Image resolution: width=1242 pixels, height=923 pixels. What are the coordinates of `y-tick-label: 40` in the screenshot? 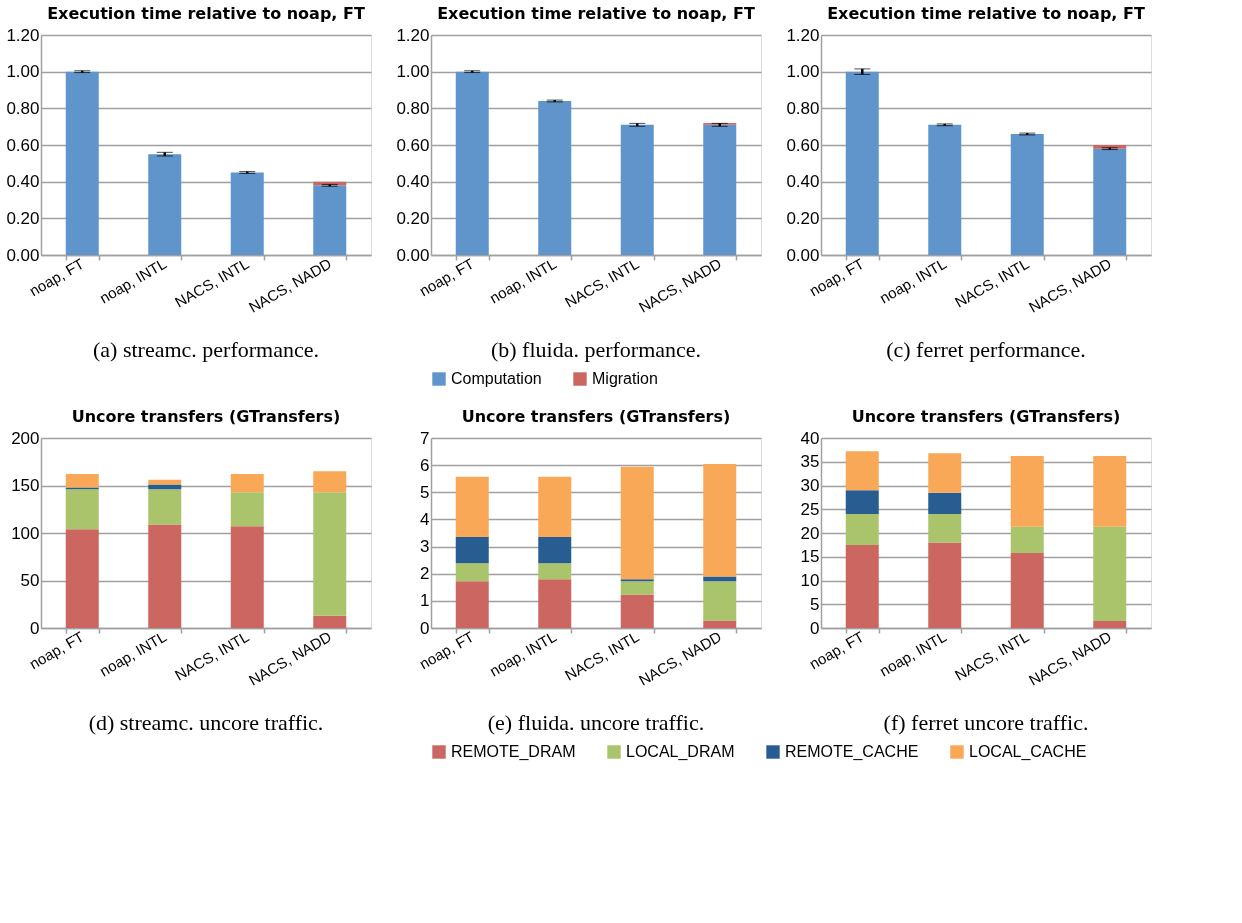 It's located at (810, 438).